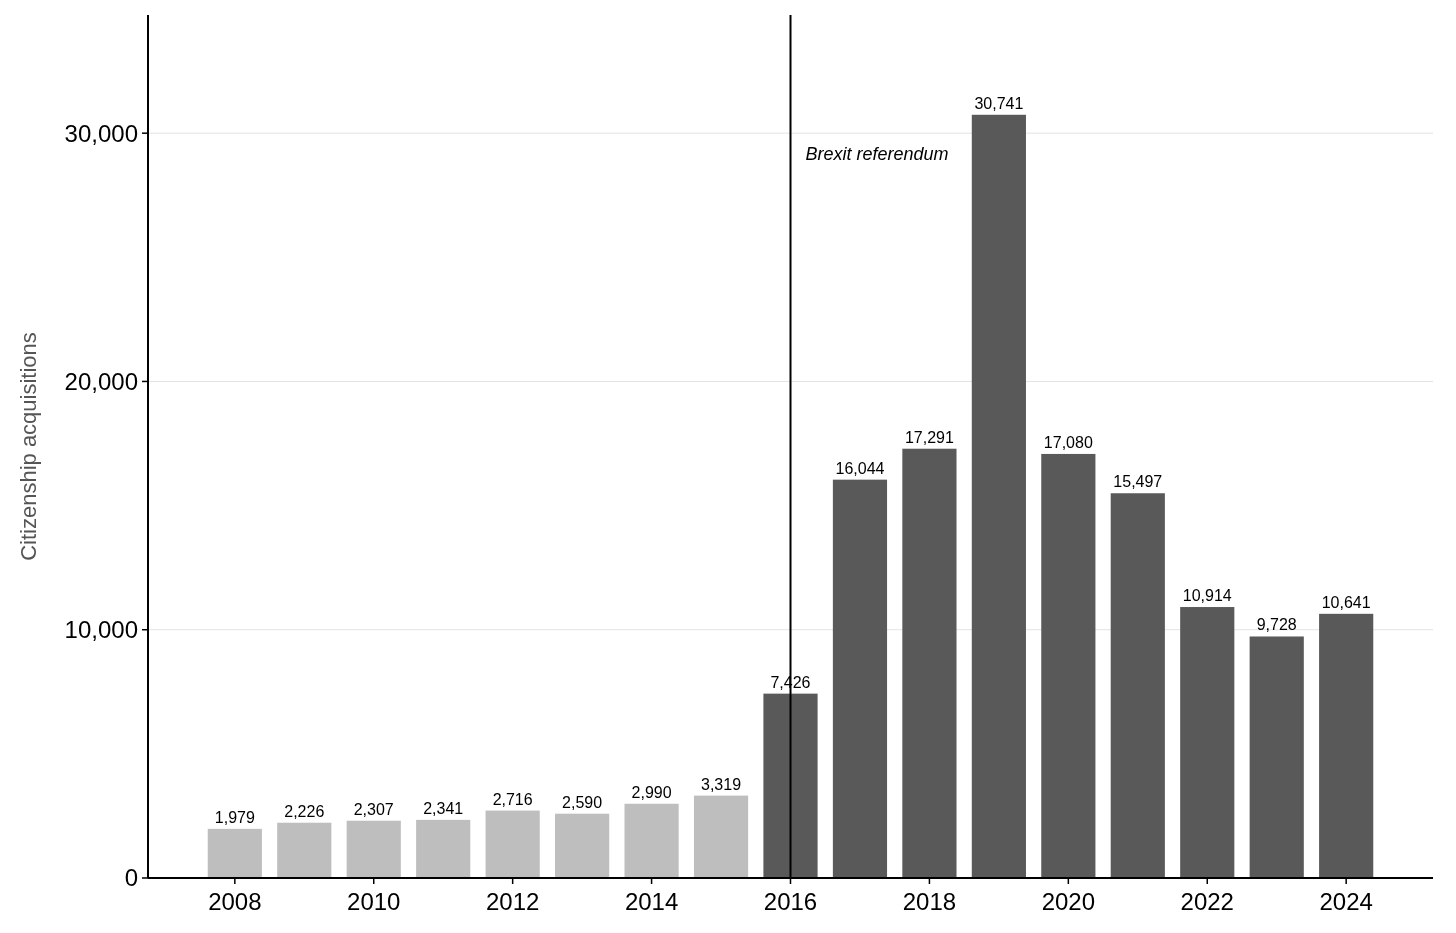  Describe the element at coordinates (1207, 901) in the screenshot. I see `x-tick-label: 2022` at that location.